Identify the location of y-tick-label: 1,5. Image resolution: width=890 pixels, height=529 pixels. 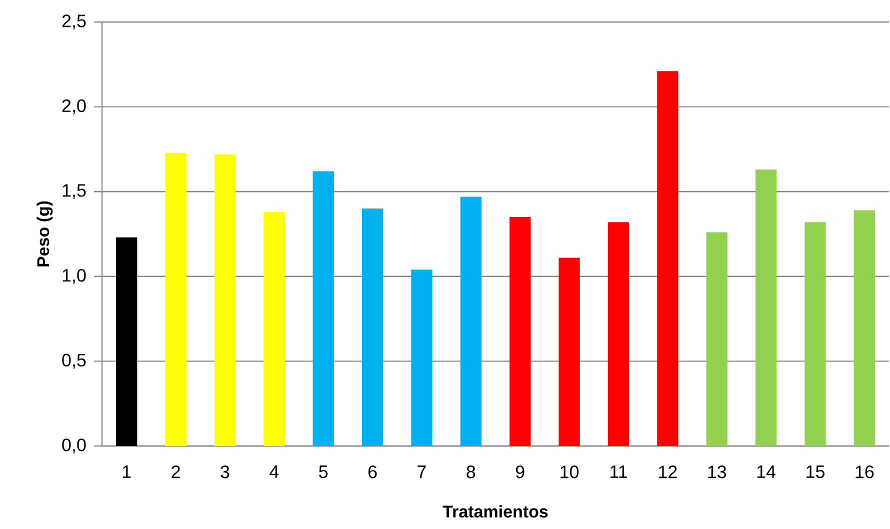
(74, 191).